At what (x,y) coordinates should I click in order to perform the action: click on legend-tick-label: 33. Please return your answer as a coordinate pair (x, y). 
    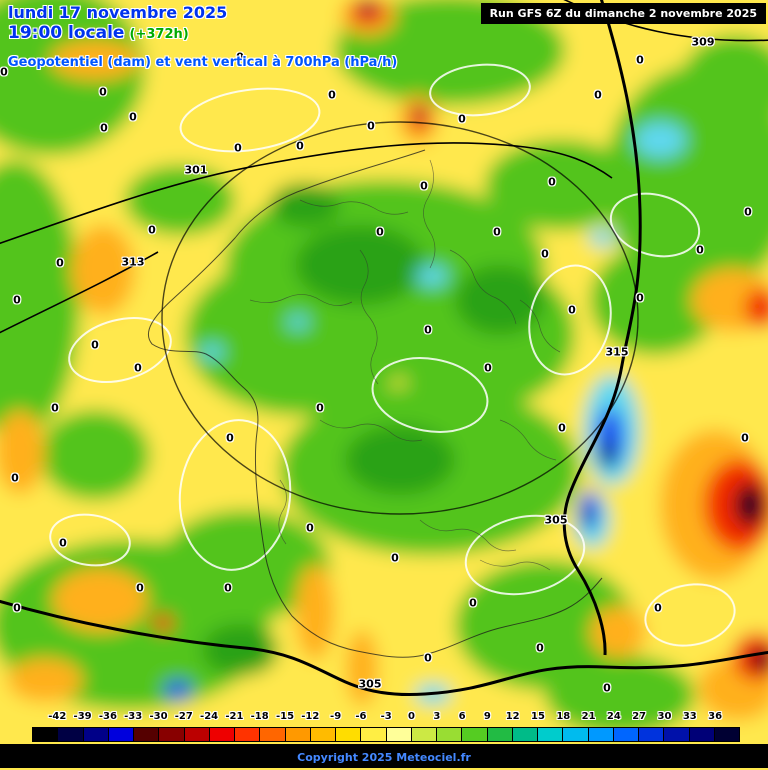
    Looking at the image, I should click on (689, 716).